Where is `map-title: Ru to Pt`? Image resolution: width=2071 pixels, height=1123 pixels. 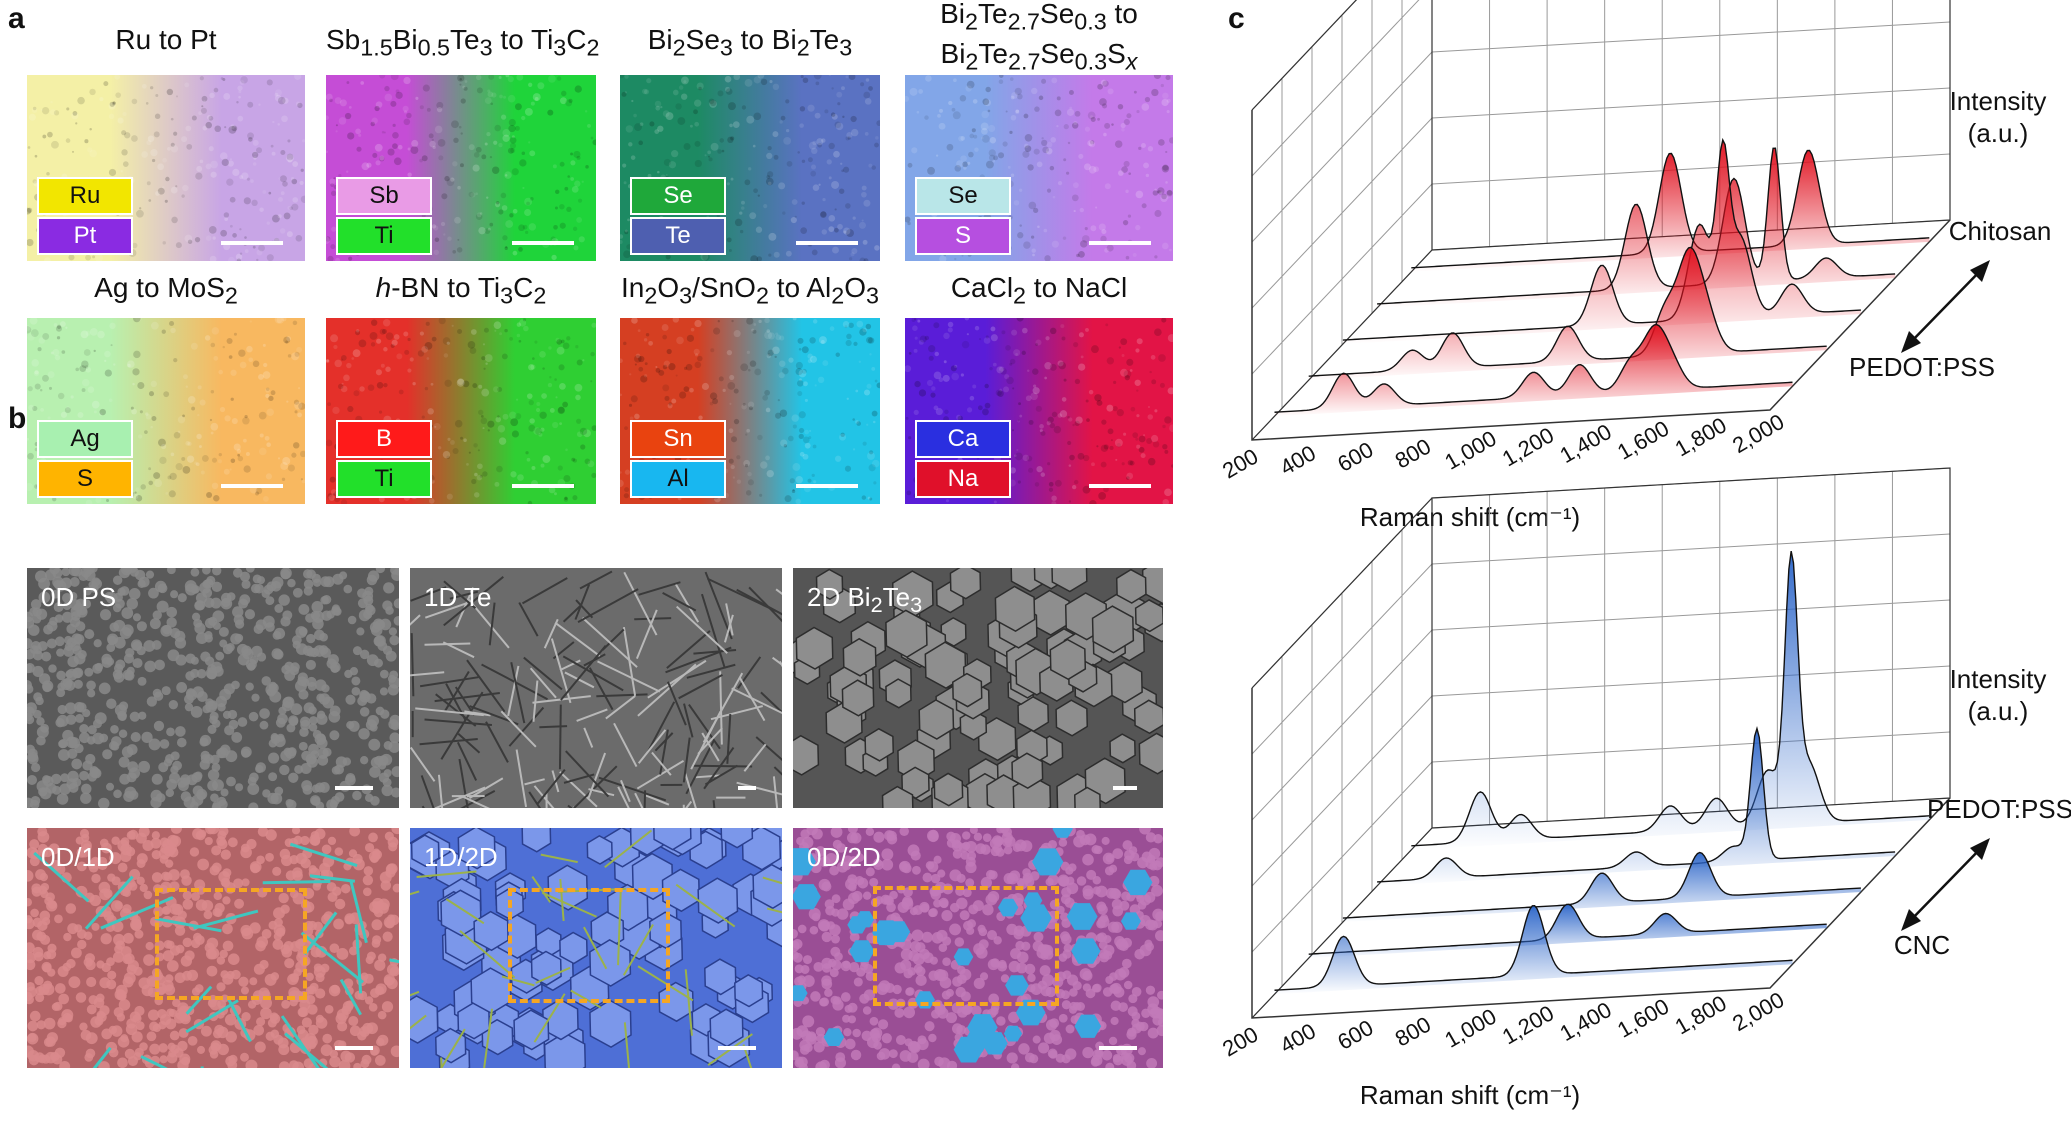
map-title: Ru to Pt is located at coordinates (166, 39).